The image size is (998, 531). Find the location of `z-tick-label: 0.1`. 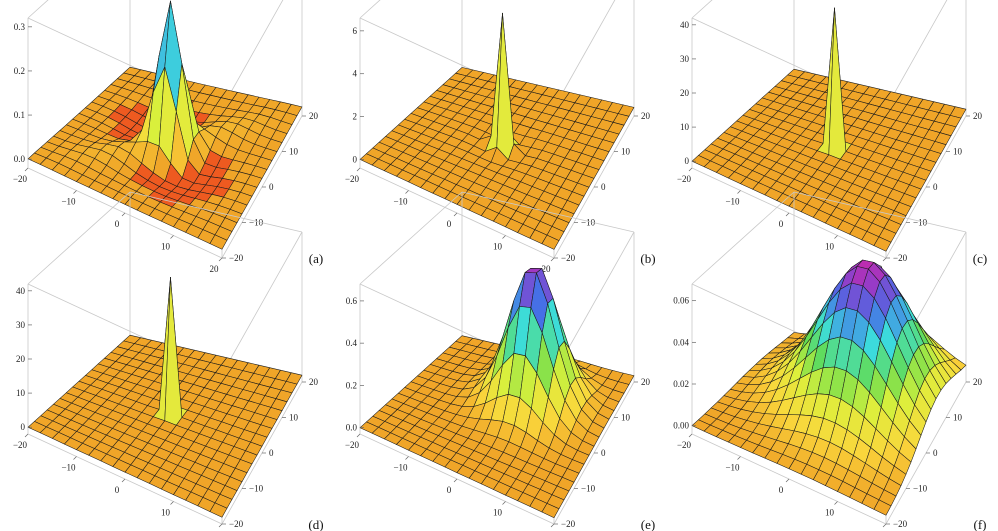

z-tick-label: 0.1 is located at coordinates (19, 115).